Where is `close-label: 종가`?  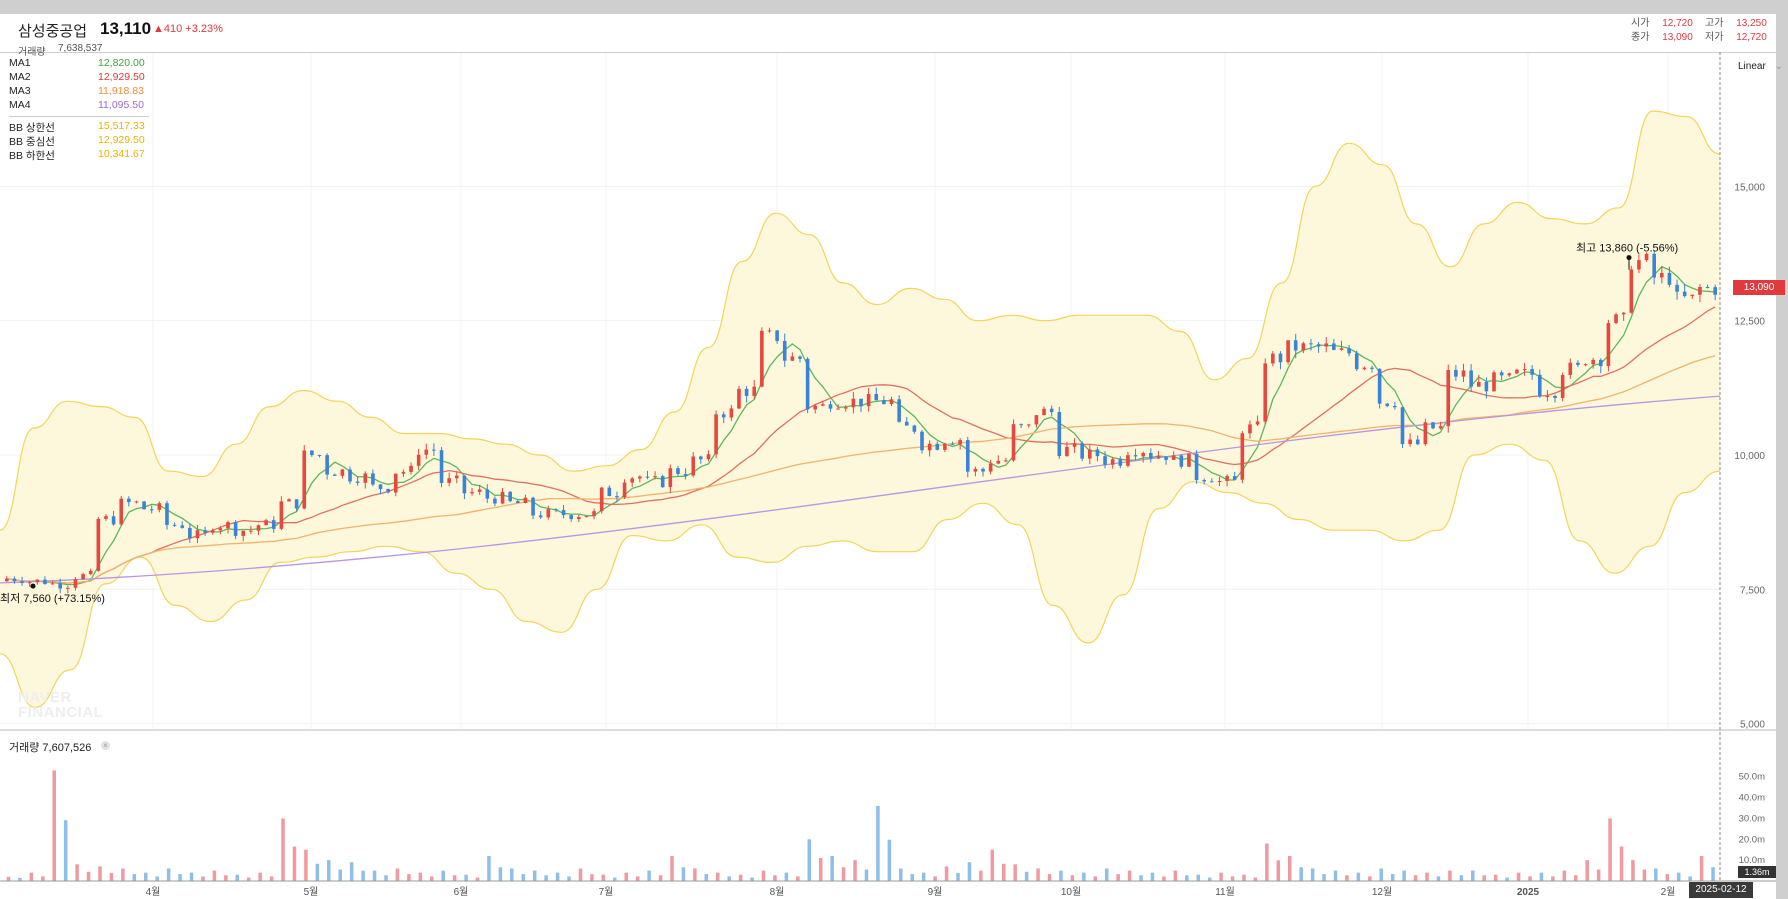
close-label: 종가 is located at coordinates (1640, 37).